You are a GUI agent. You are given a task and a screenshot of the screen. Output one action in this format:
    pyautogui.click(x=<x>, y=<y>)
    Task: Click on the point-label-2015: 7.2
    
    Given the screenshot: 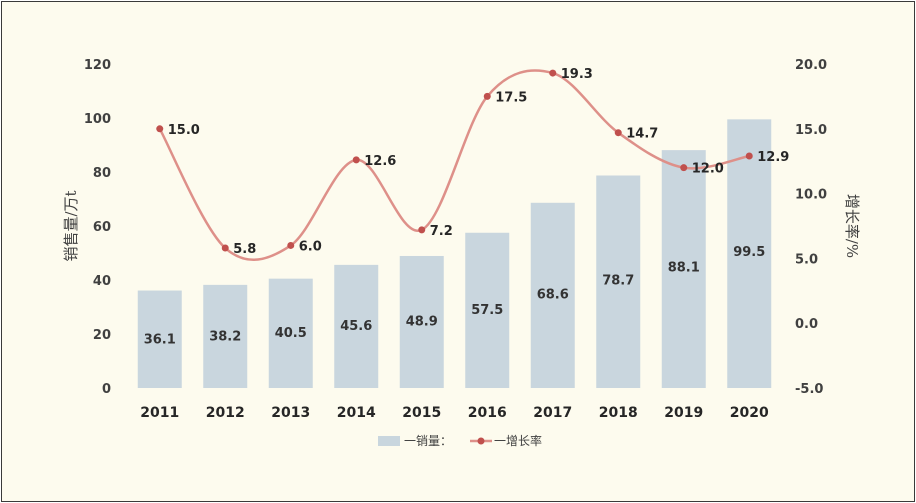 What is the action you would take?
    pyautogui.click(x=441, y=231)
    